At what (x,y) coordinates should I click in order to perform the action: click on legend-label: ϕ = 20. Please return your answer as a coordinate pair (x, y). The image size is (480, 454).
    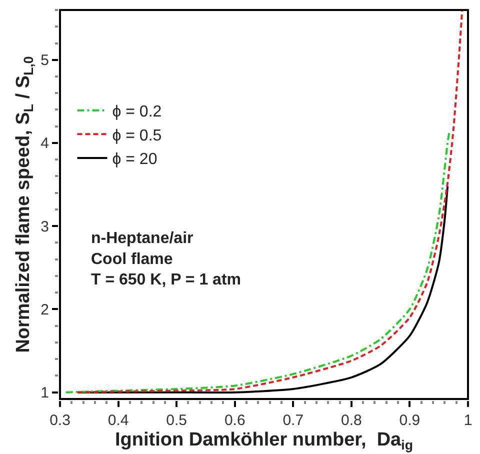
    Looking at the image, I should click on (135, 159).